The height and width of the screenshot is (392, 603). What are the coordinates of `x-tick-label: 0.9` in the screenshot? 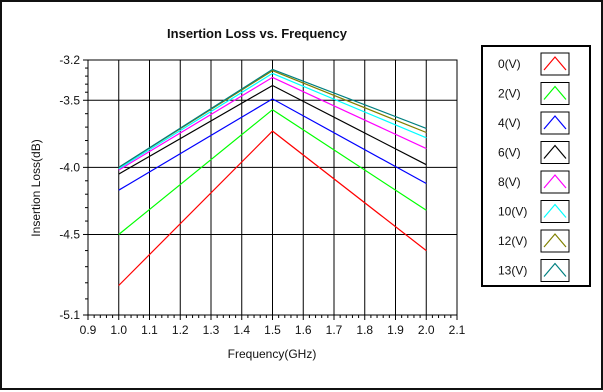 It's located at (88, 330).